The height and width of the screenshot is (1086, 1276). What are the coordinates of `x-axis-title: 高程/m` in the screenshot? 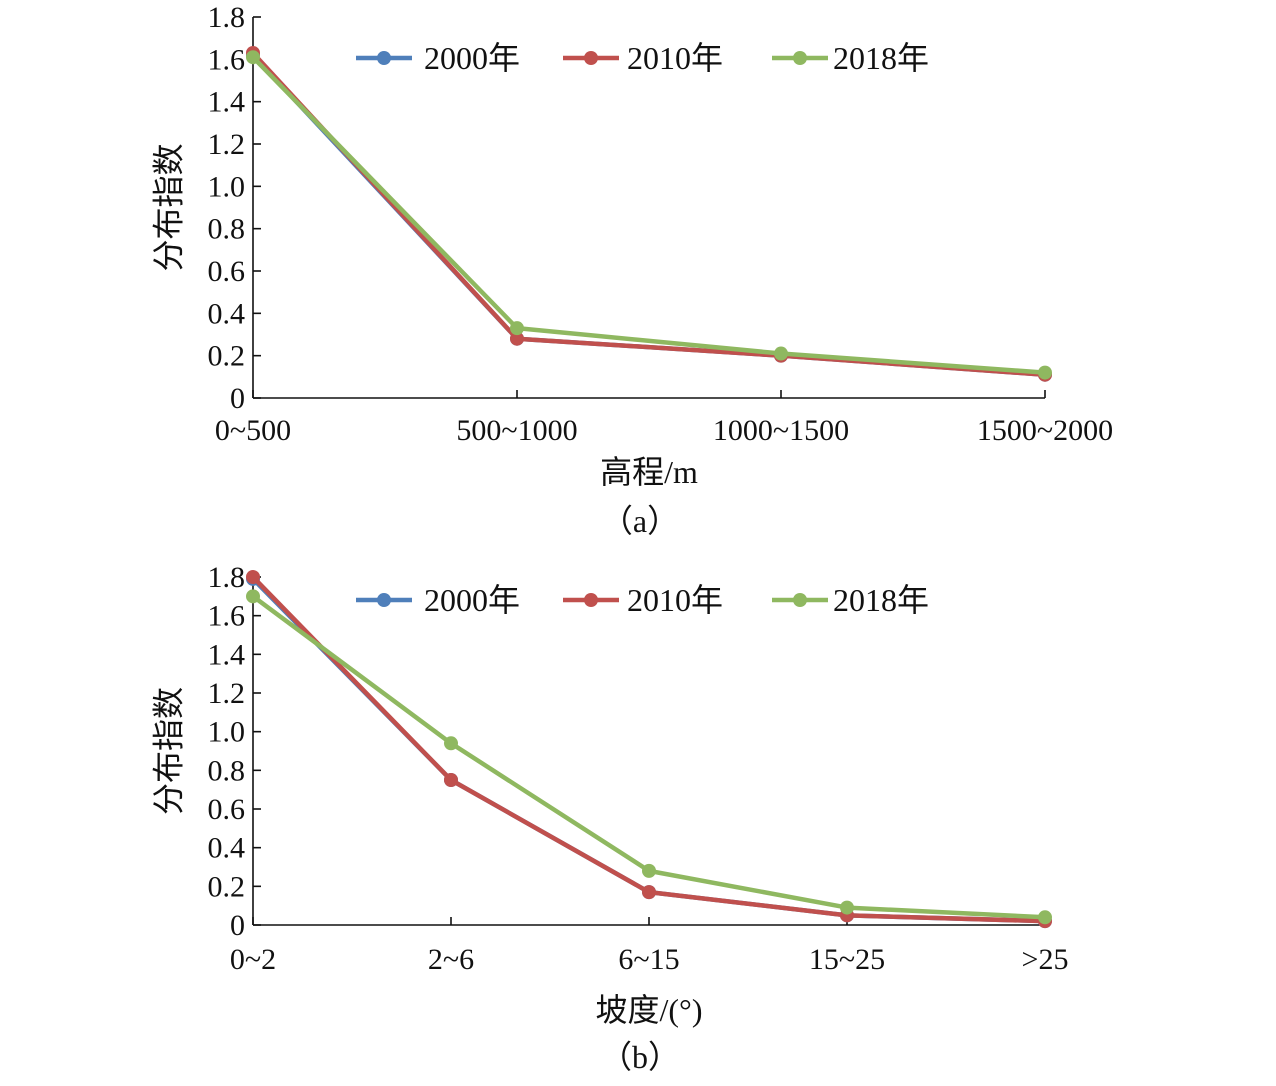 It's located at (649, 472).